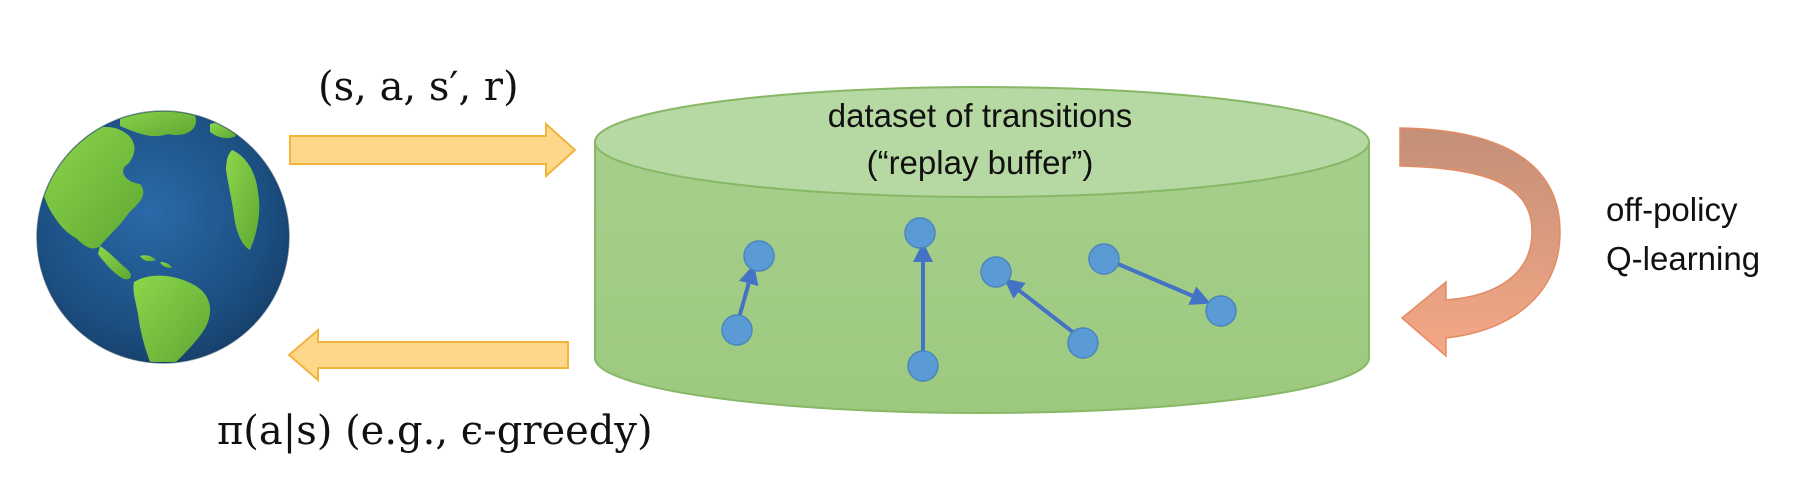 This screenshot has width=1802, height=480. What do you see at coordinates (428, 355) in the screenshot?
I see `arrow-left-icon` at bounding box center [428, 355].